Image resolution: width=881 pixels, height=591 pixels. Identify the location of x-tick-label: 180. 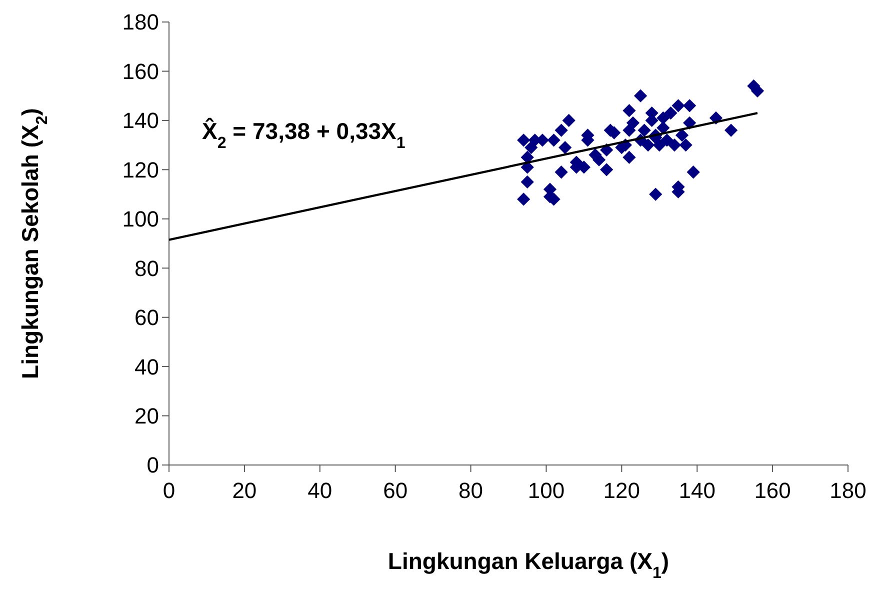
(848, 490).